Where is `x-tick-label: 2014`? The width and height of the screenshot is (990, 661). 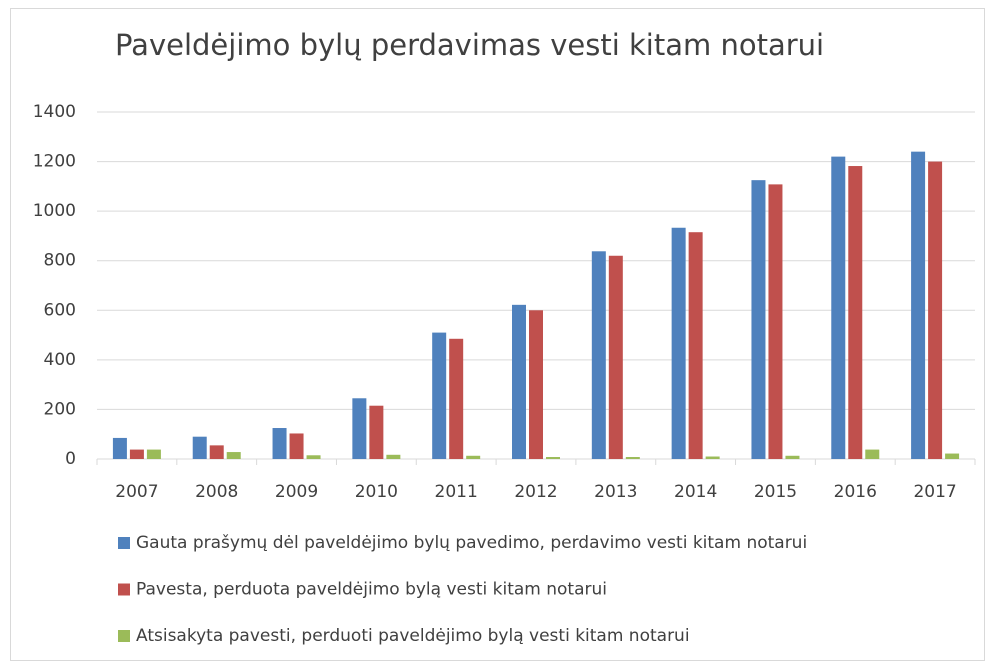 x-tick-label: 2014 is located at coordinates (695, 492).